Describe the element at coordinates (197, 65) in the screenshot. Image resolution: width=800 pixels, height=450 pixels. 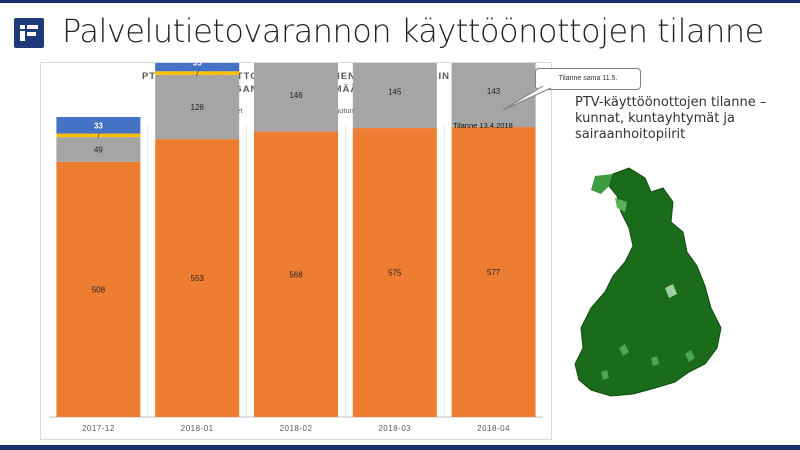
I see `data-label: 35` at that location.